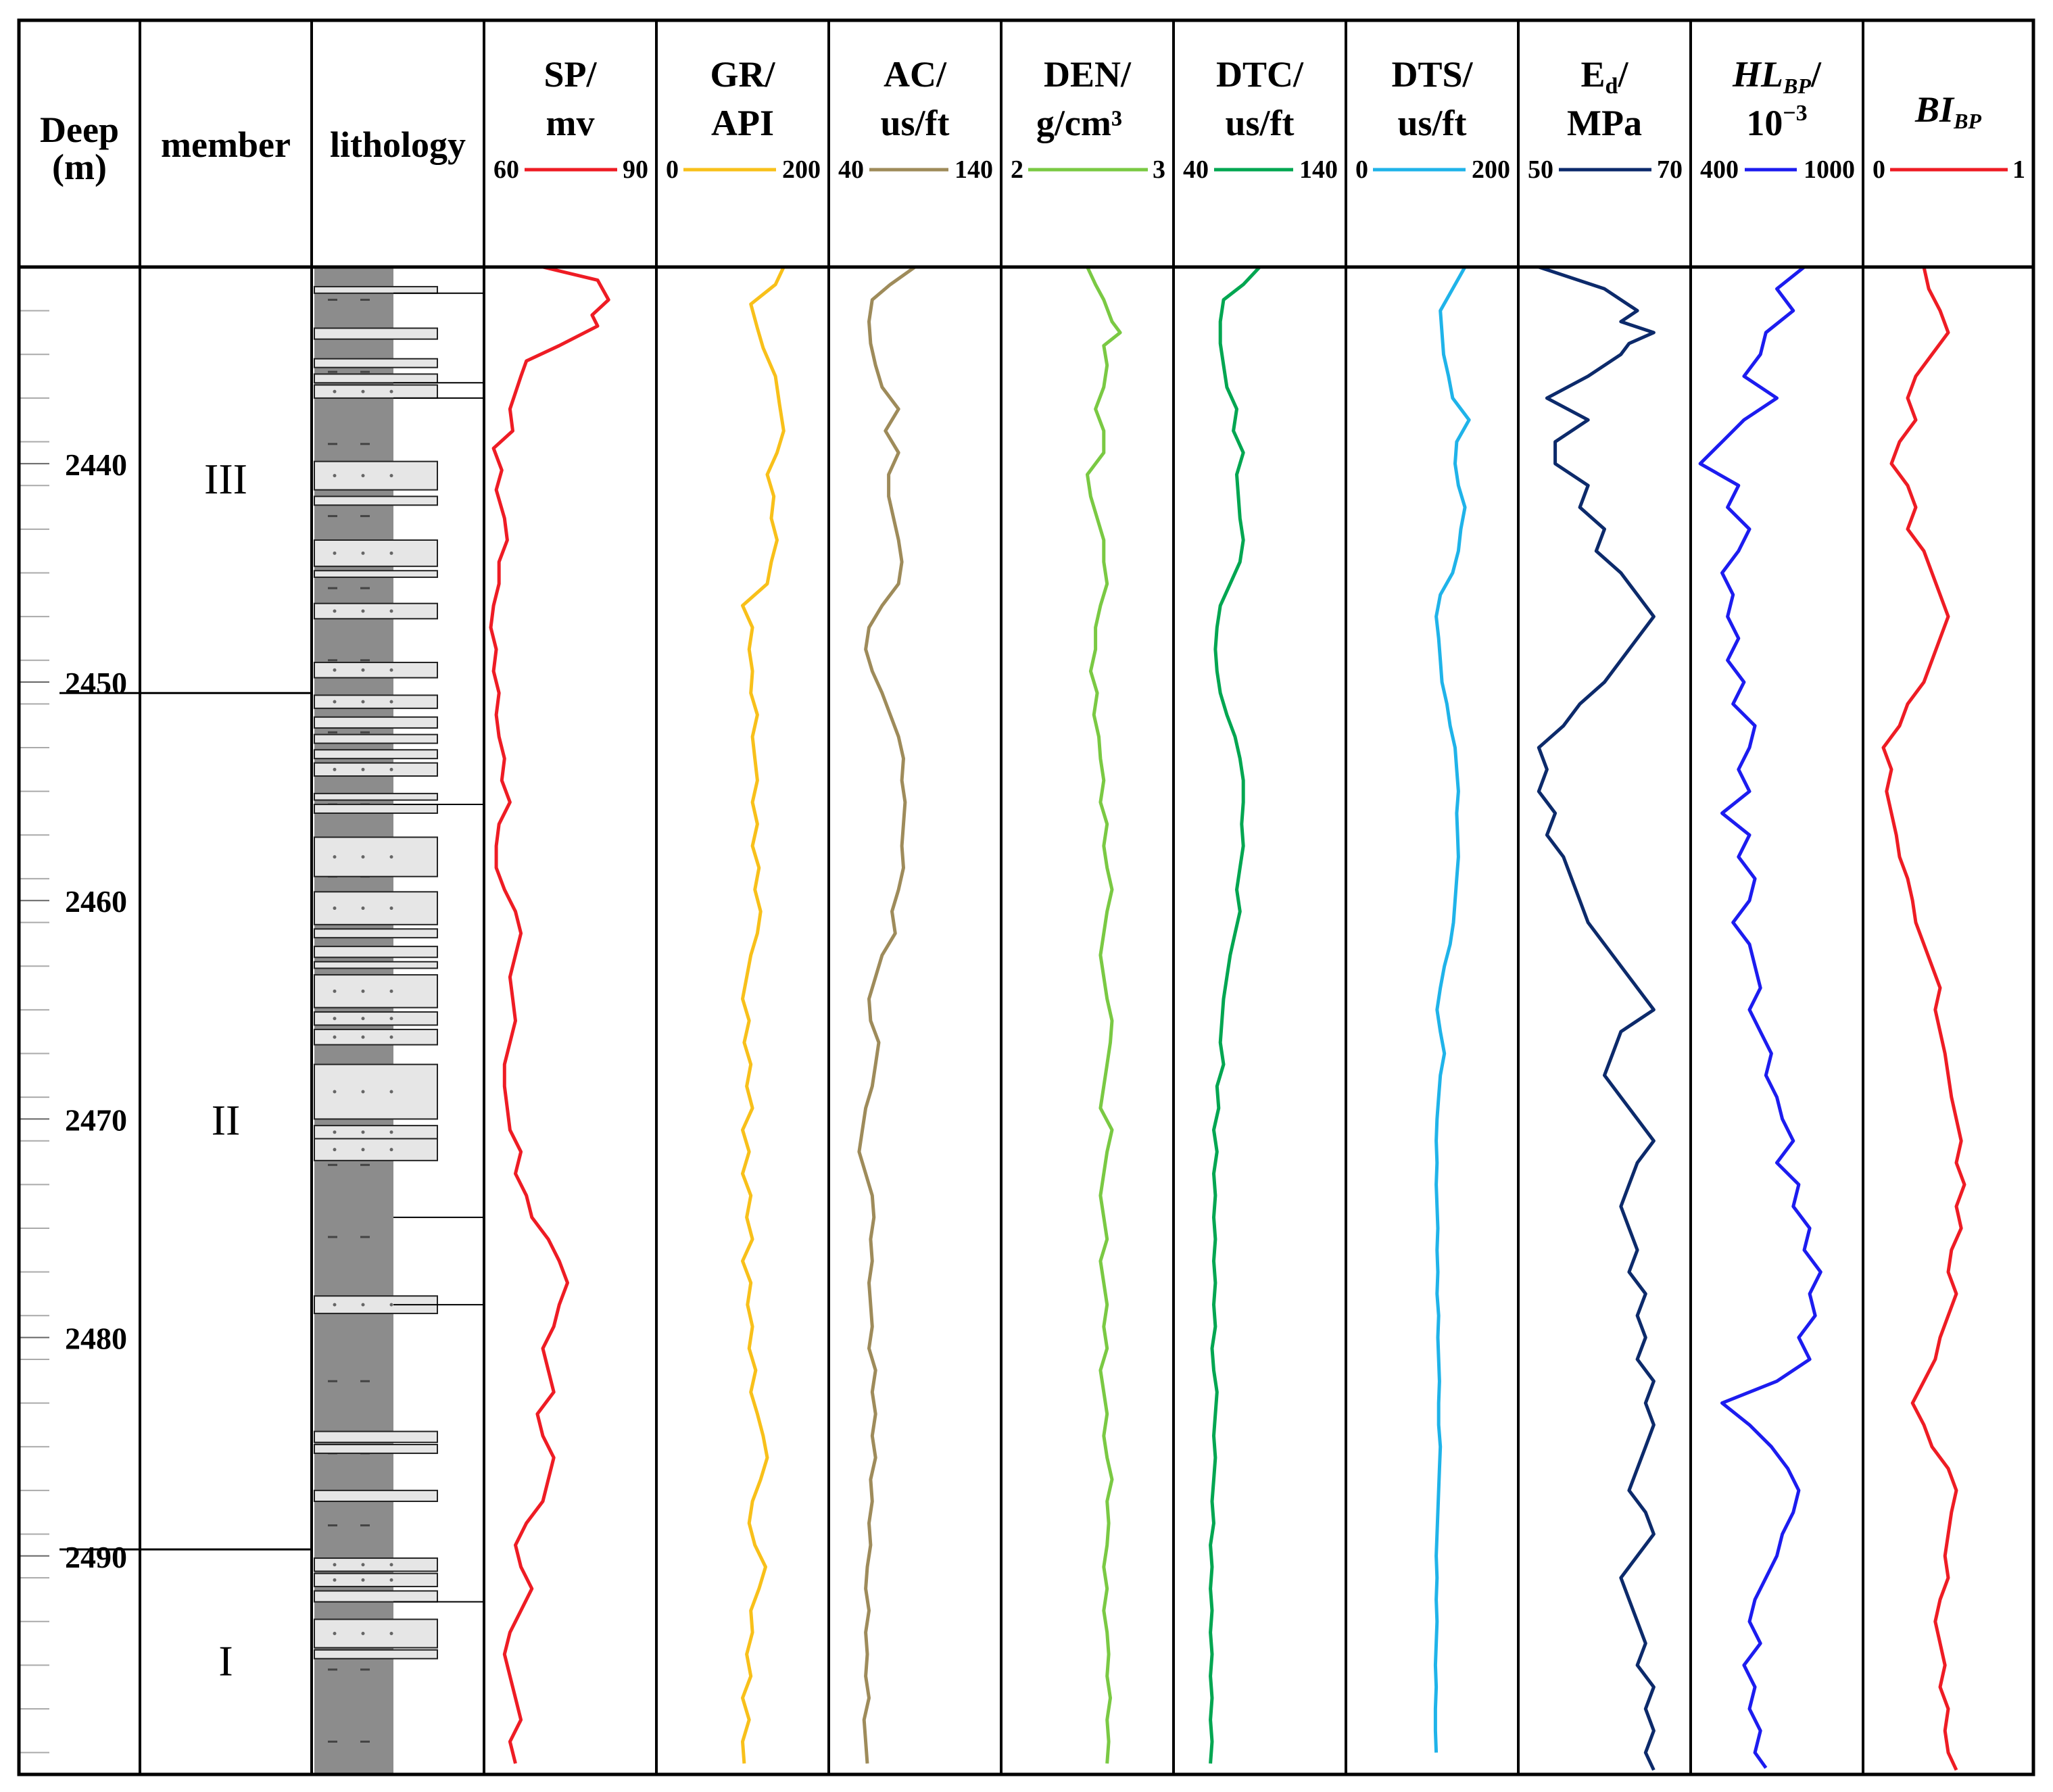 This screenshot has width=2053, height=1792. What do you see at coordinates (635, 169) in the screenshot?
I see `scale-max-sp: 90` at bounding box center [635, 169].